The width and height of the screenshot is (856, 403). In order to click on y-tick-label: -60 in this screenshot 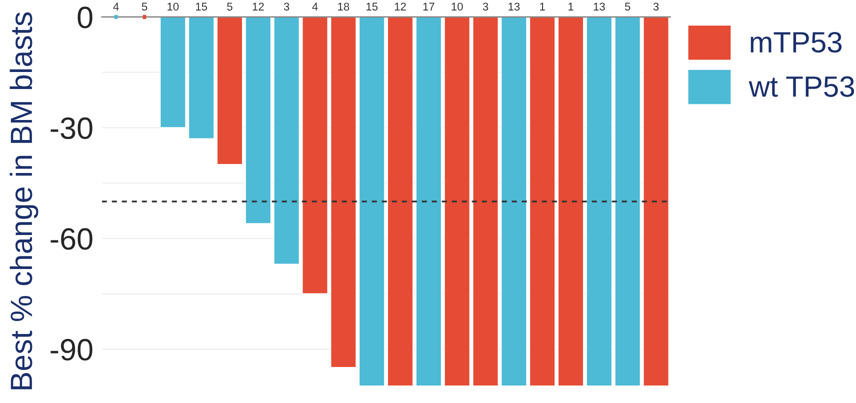, I will do `click(71, 239)`.